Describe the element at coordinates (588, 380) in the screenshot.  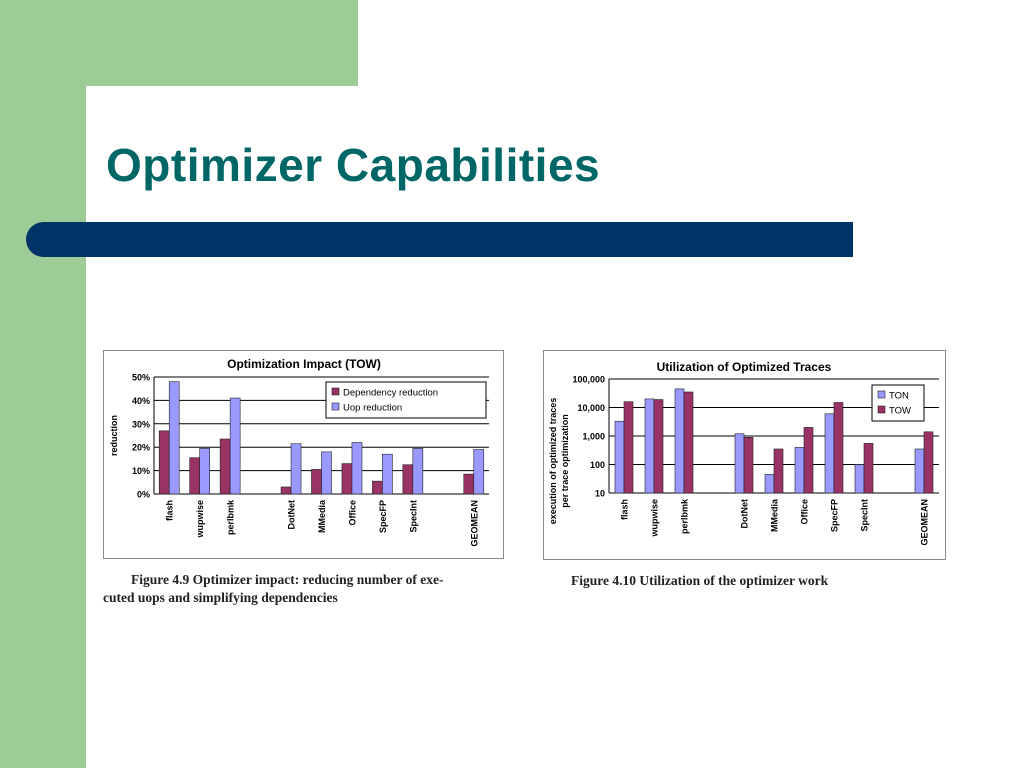
I see `y-tick-label: 100,000` at that location.